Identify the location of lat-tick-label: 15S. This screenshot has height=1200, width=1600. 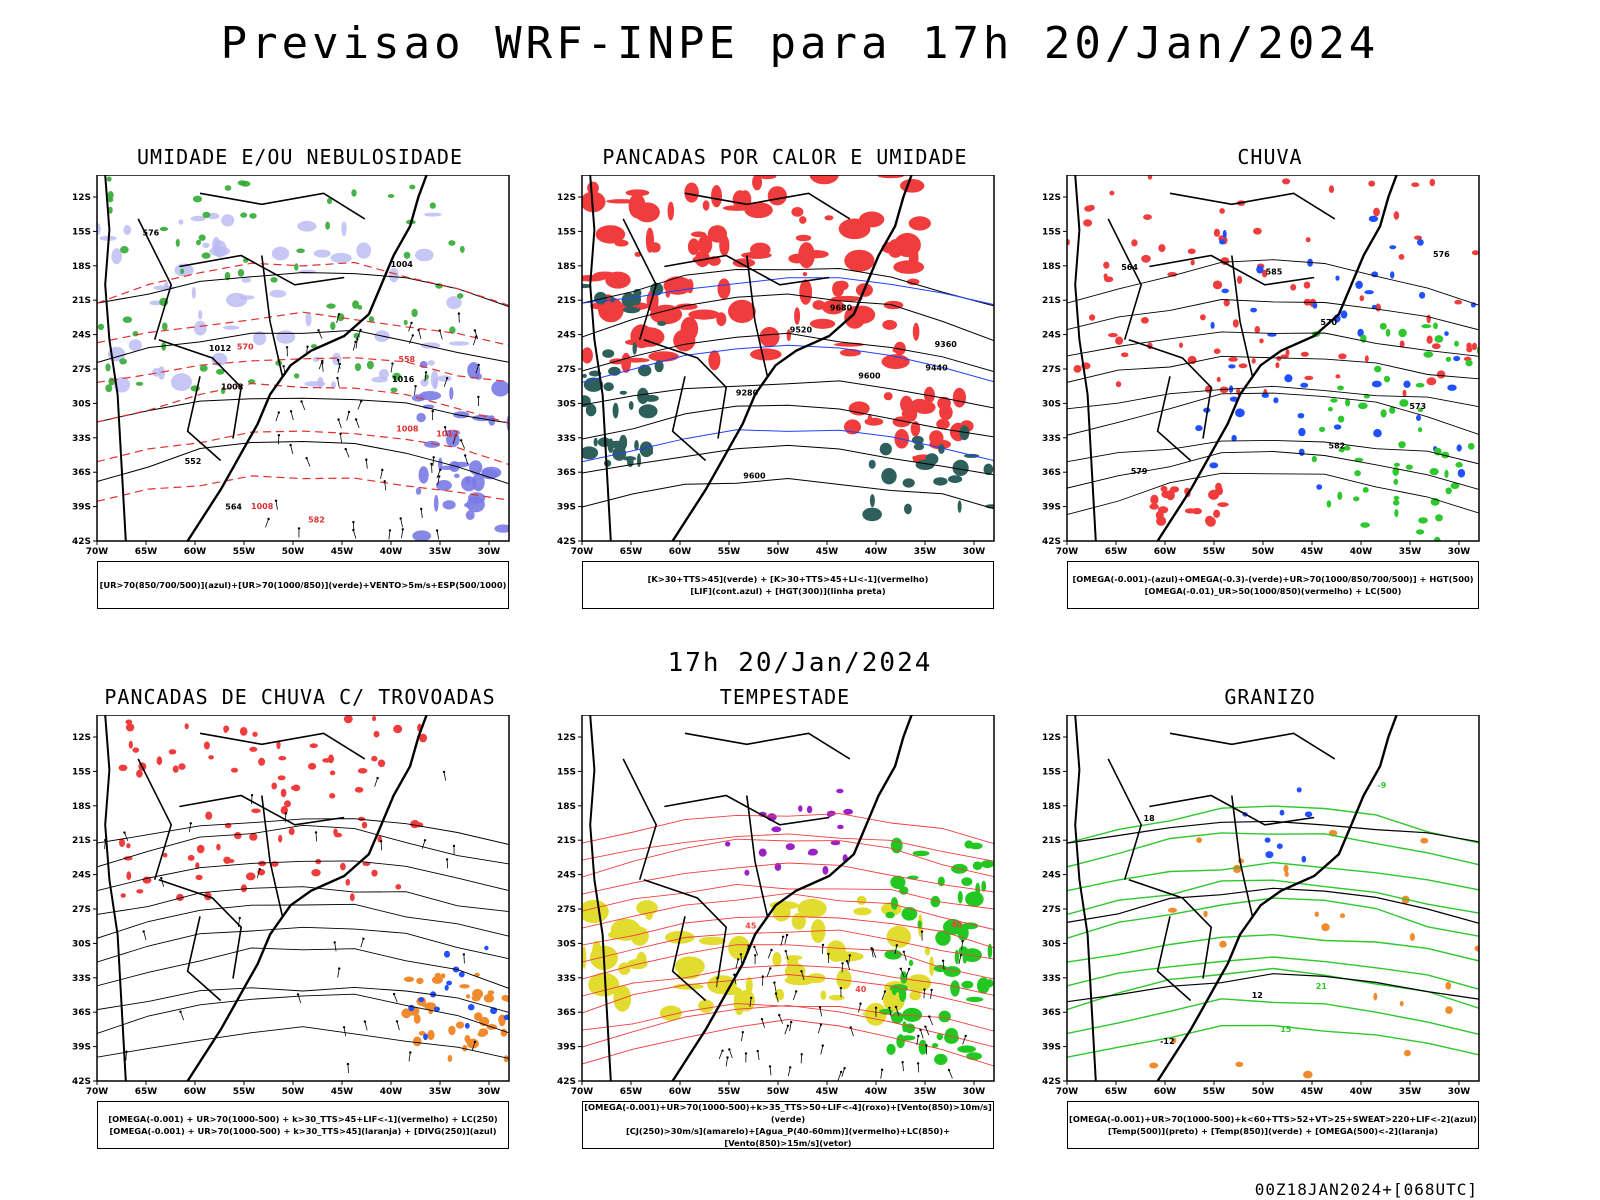
(1051, 232).